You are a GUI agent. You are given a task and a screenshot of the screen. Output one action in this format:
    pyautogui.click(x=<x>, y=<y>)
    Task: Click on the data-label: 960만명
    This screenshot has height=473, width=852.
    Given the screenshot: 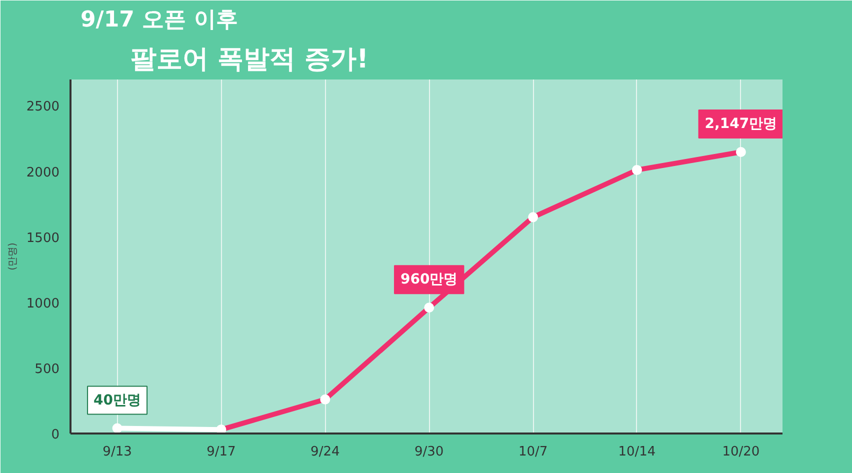 What is the action you would take?
    pyautogui.click(x=429, y=280)
    